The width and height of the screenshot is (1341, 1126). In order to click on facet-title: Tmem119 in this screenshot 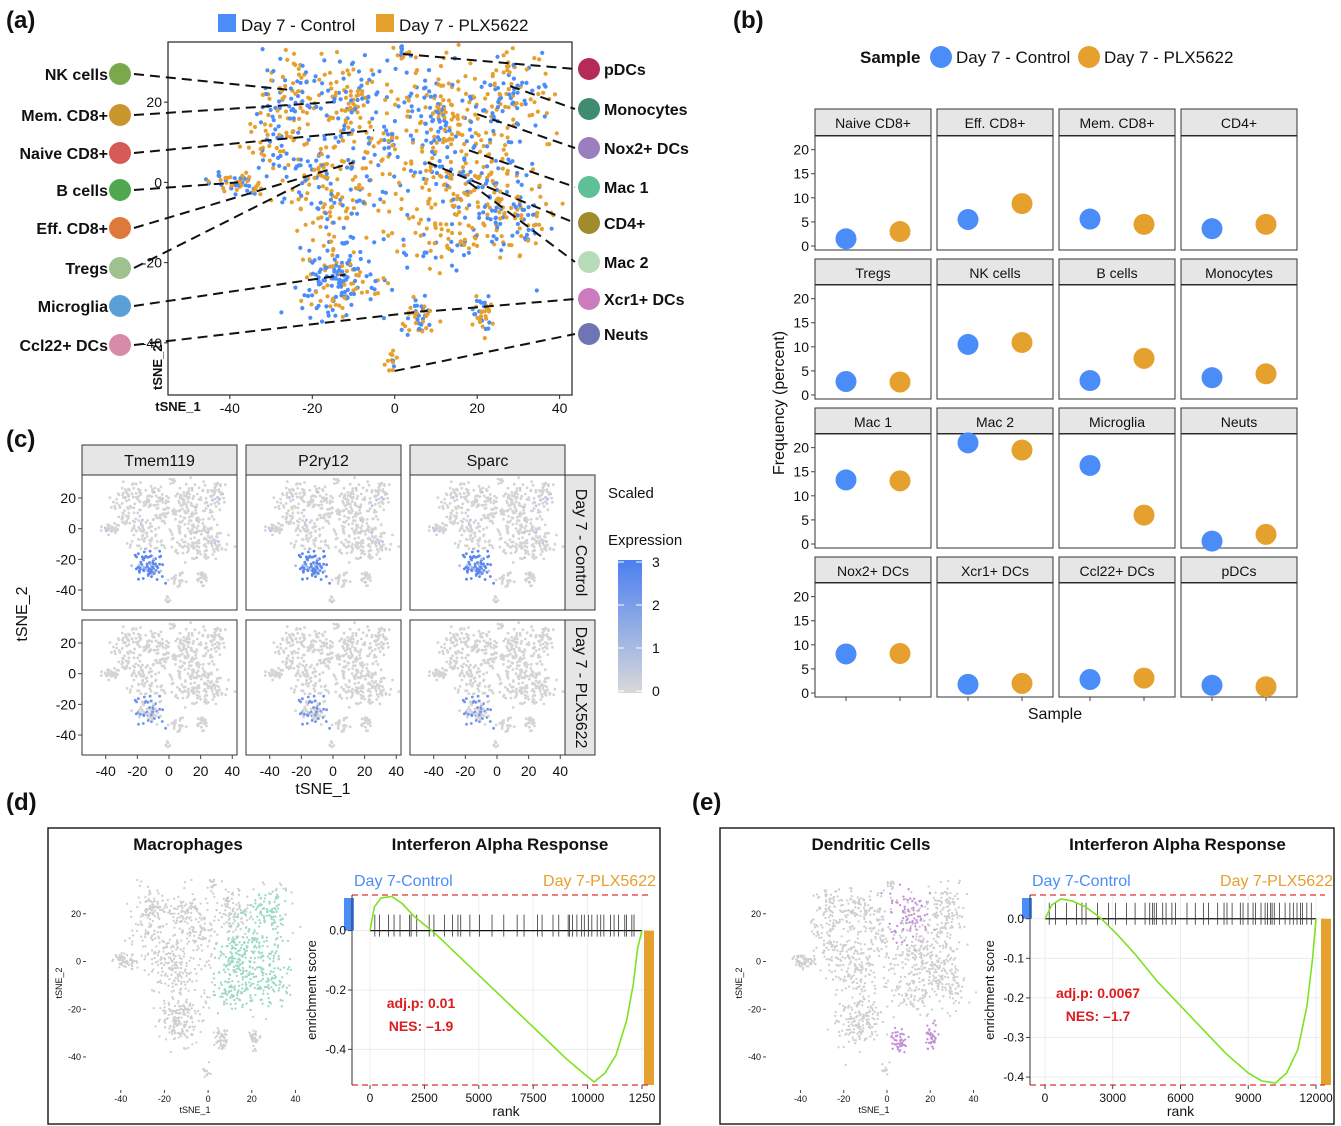, I will do `click(159, 461)`.